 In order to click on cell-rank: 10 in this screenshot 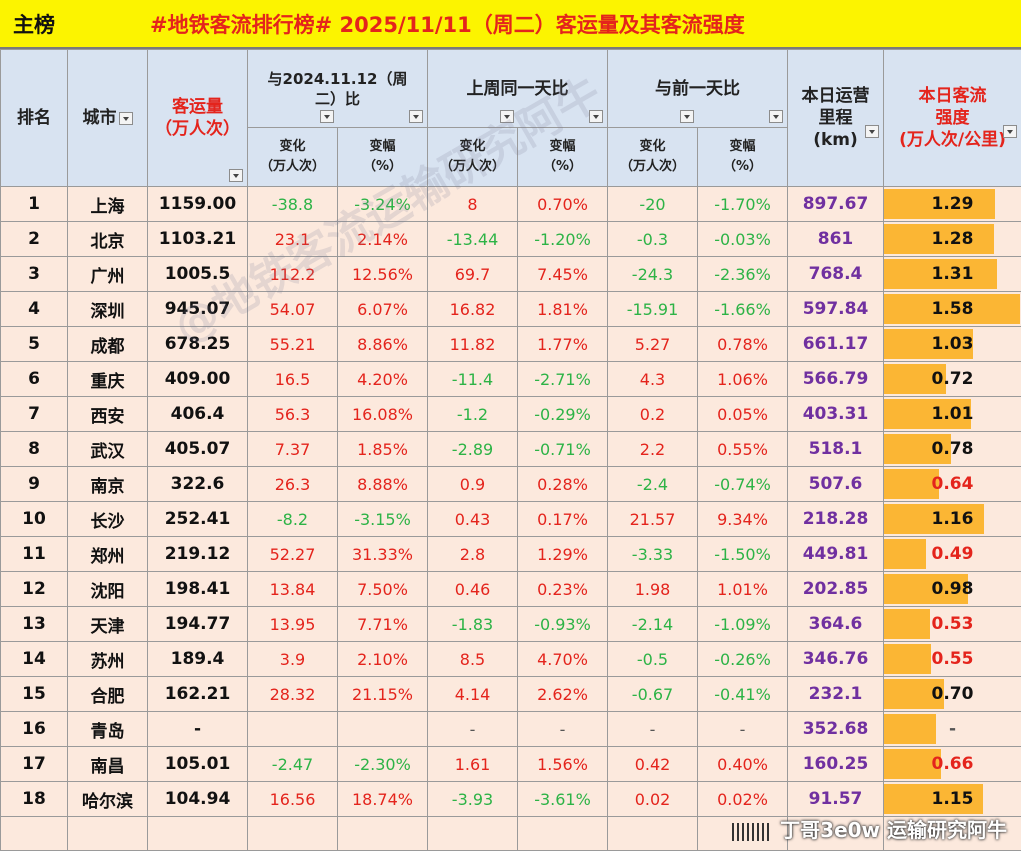, I will do `click(34, 519)`.